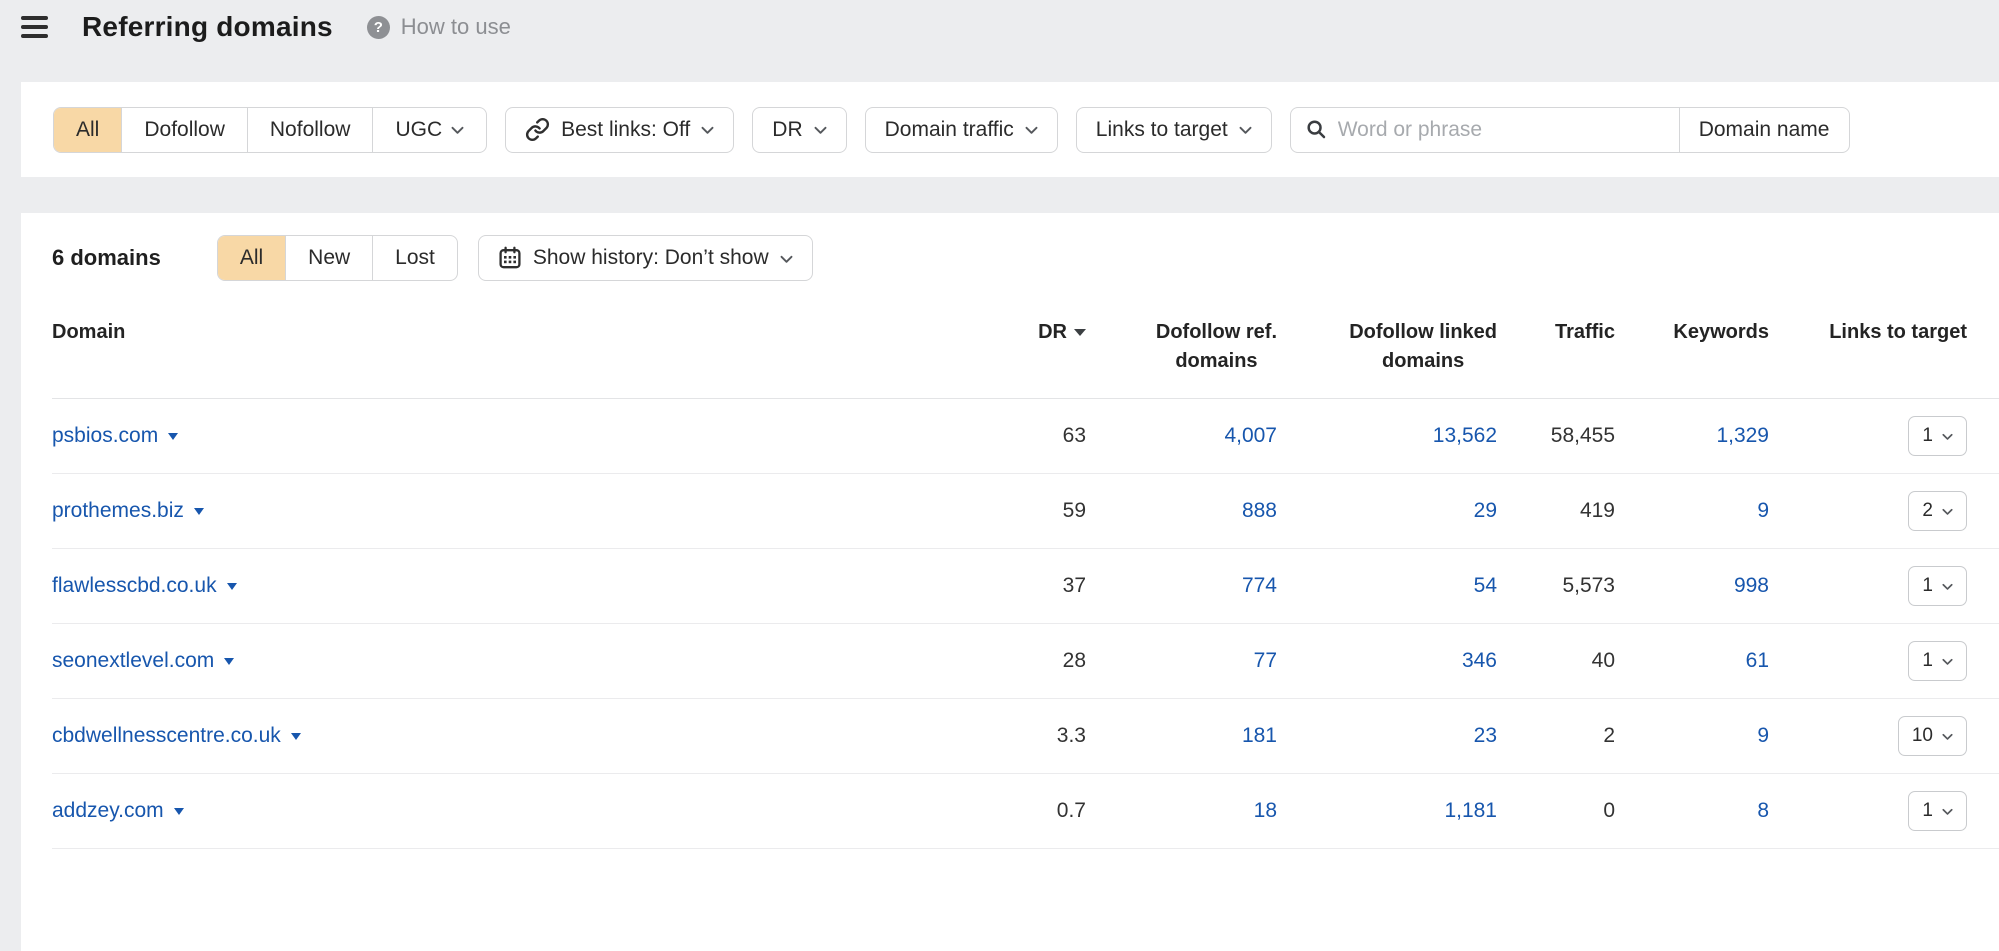 The width and height of the screenshot is (1999, 951). What do you see at coordinates (1603, 660) in the screenshot?
I see `traffic-value: 40` at bounding box center [1603, 660].